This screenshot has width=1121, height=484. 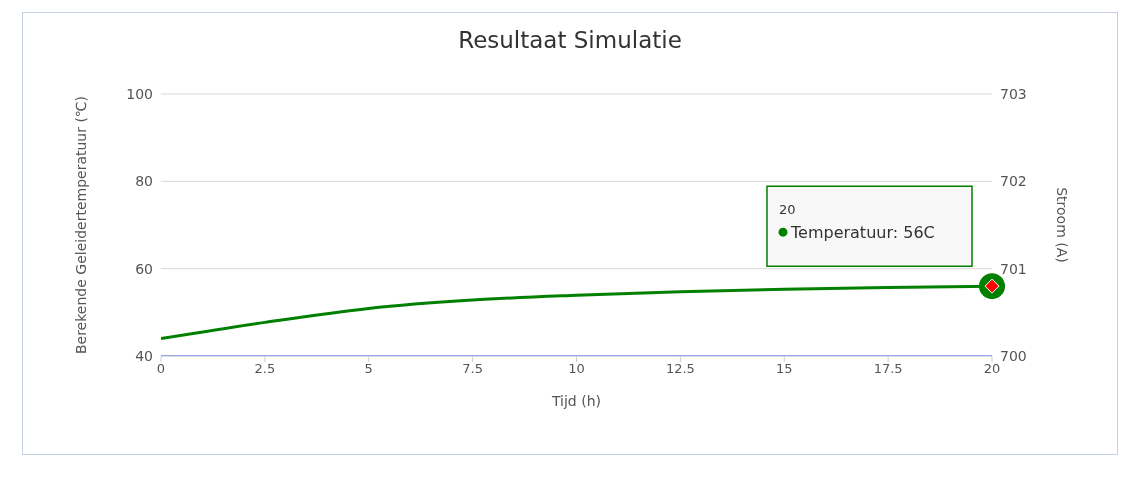 What do you see at coordinates (368, 369) in the screenshot?
I see `x-tick-label: 5` at bounding box center [368, 369].